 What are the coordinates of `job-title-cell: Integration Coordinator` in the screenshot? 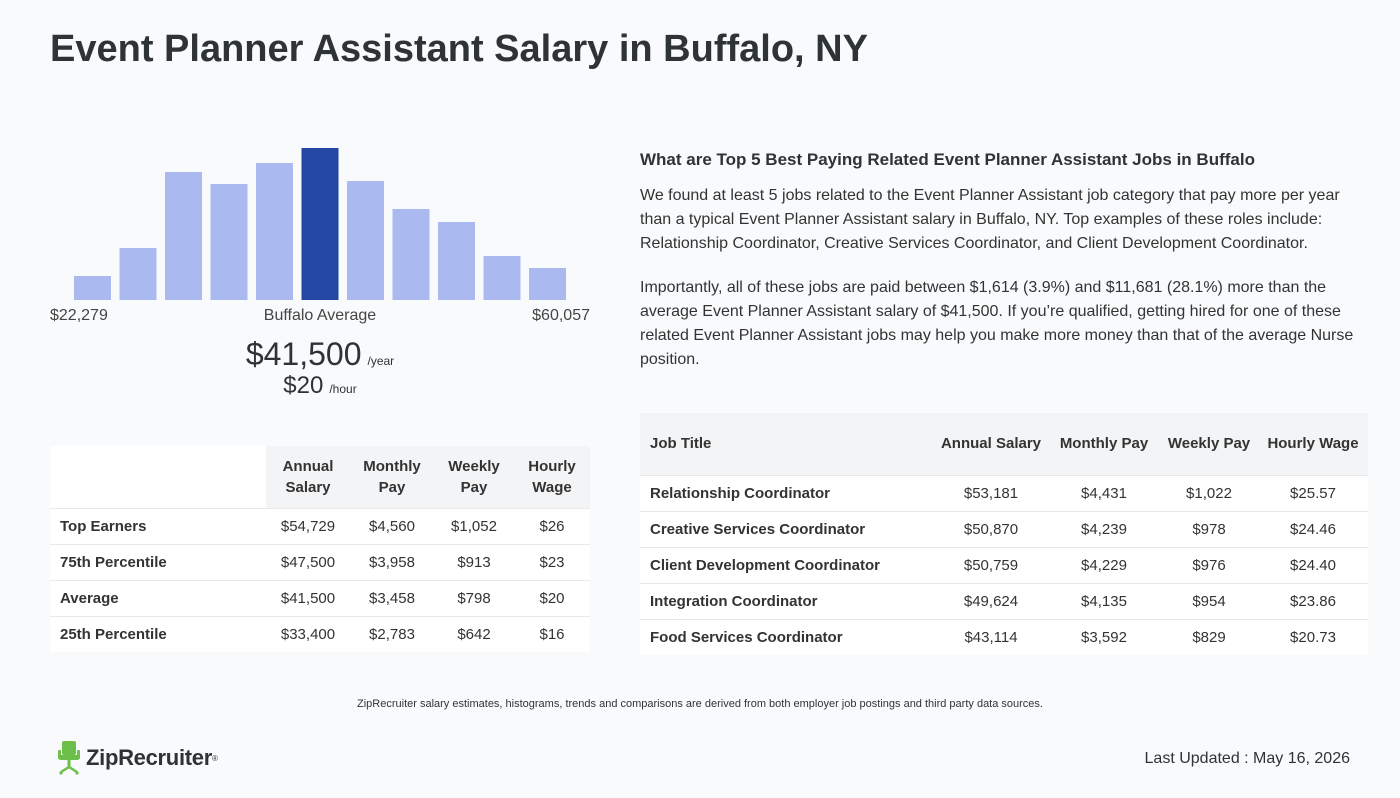 It's located at (787, 600).